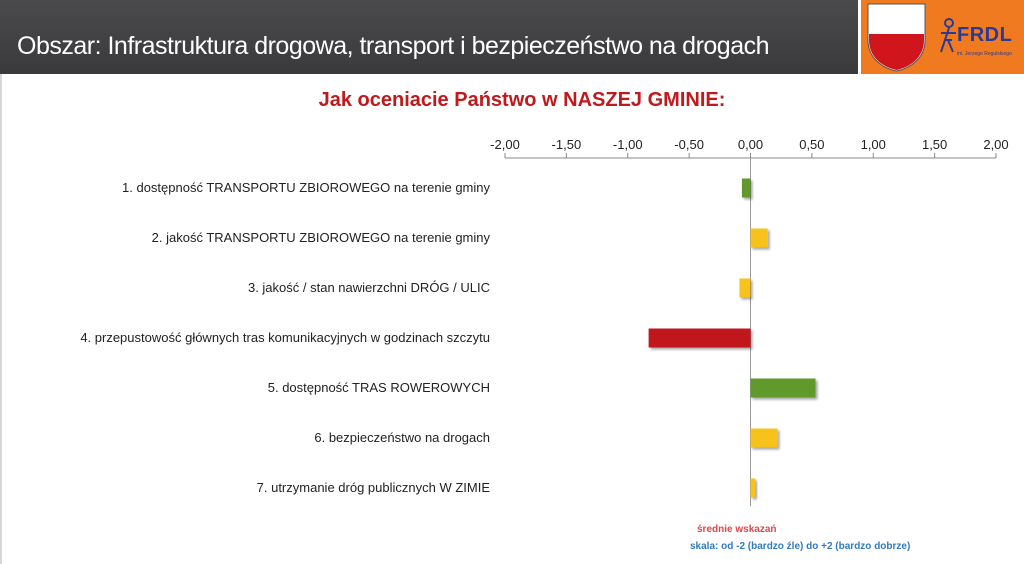 The height and width of the screenshot is (564, 1024). What do you see at coordinates (995, 144) in the screenshot?
I see `x-tick-label: 2,00` at bounding box center [995, 144].